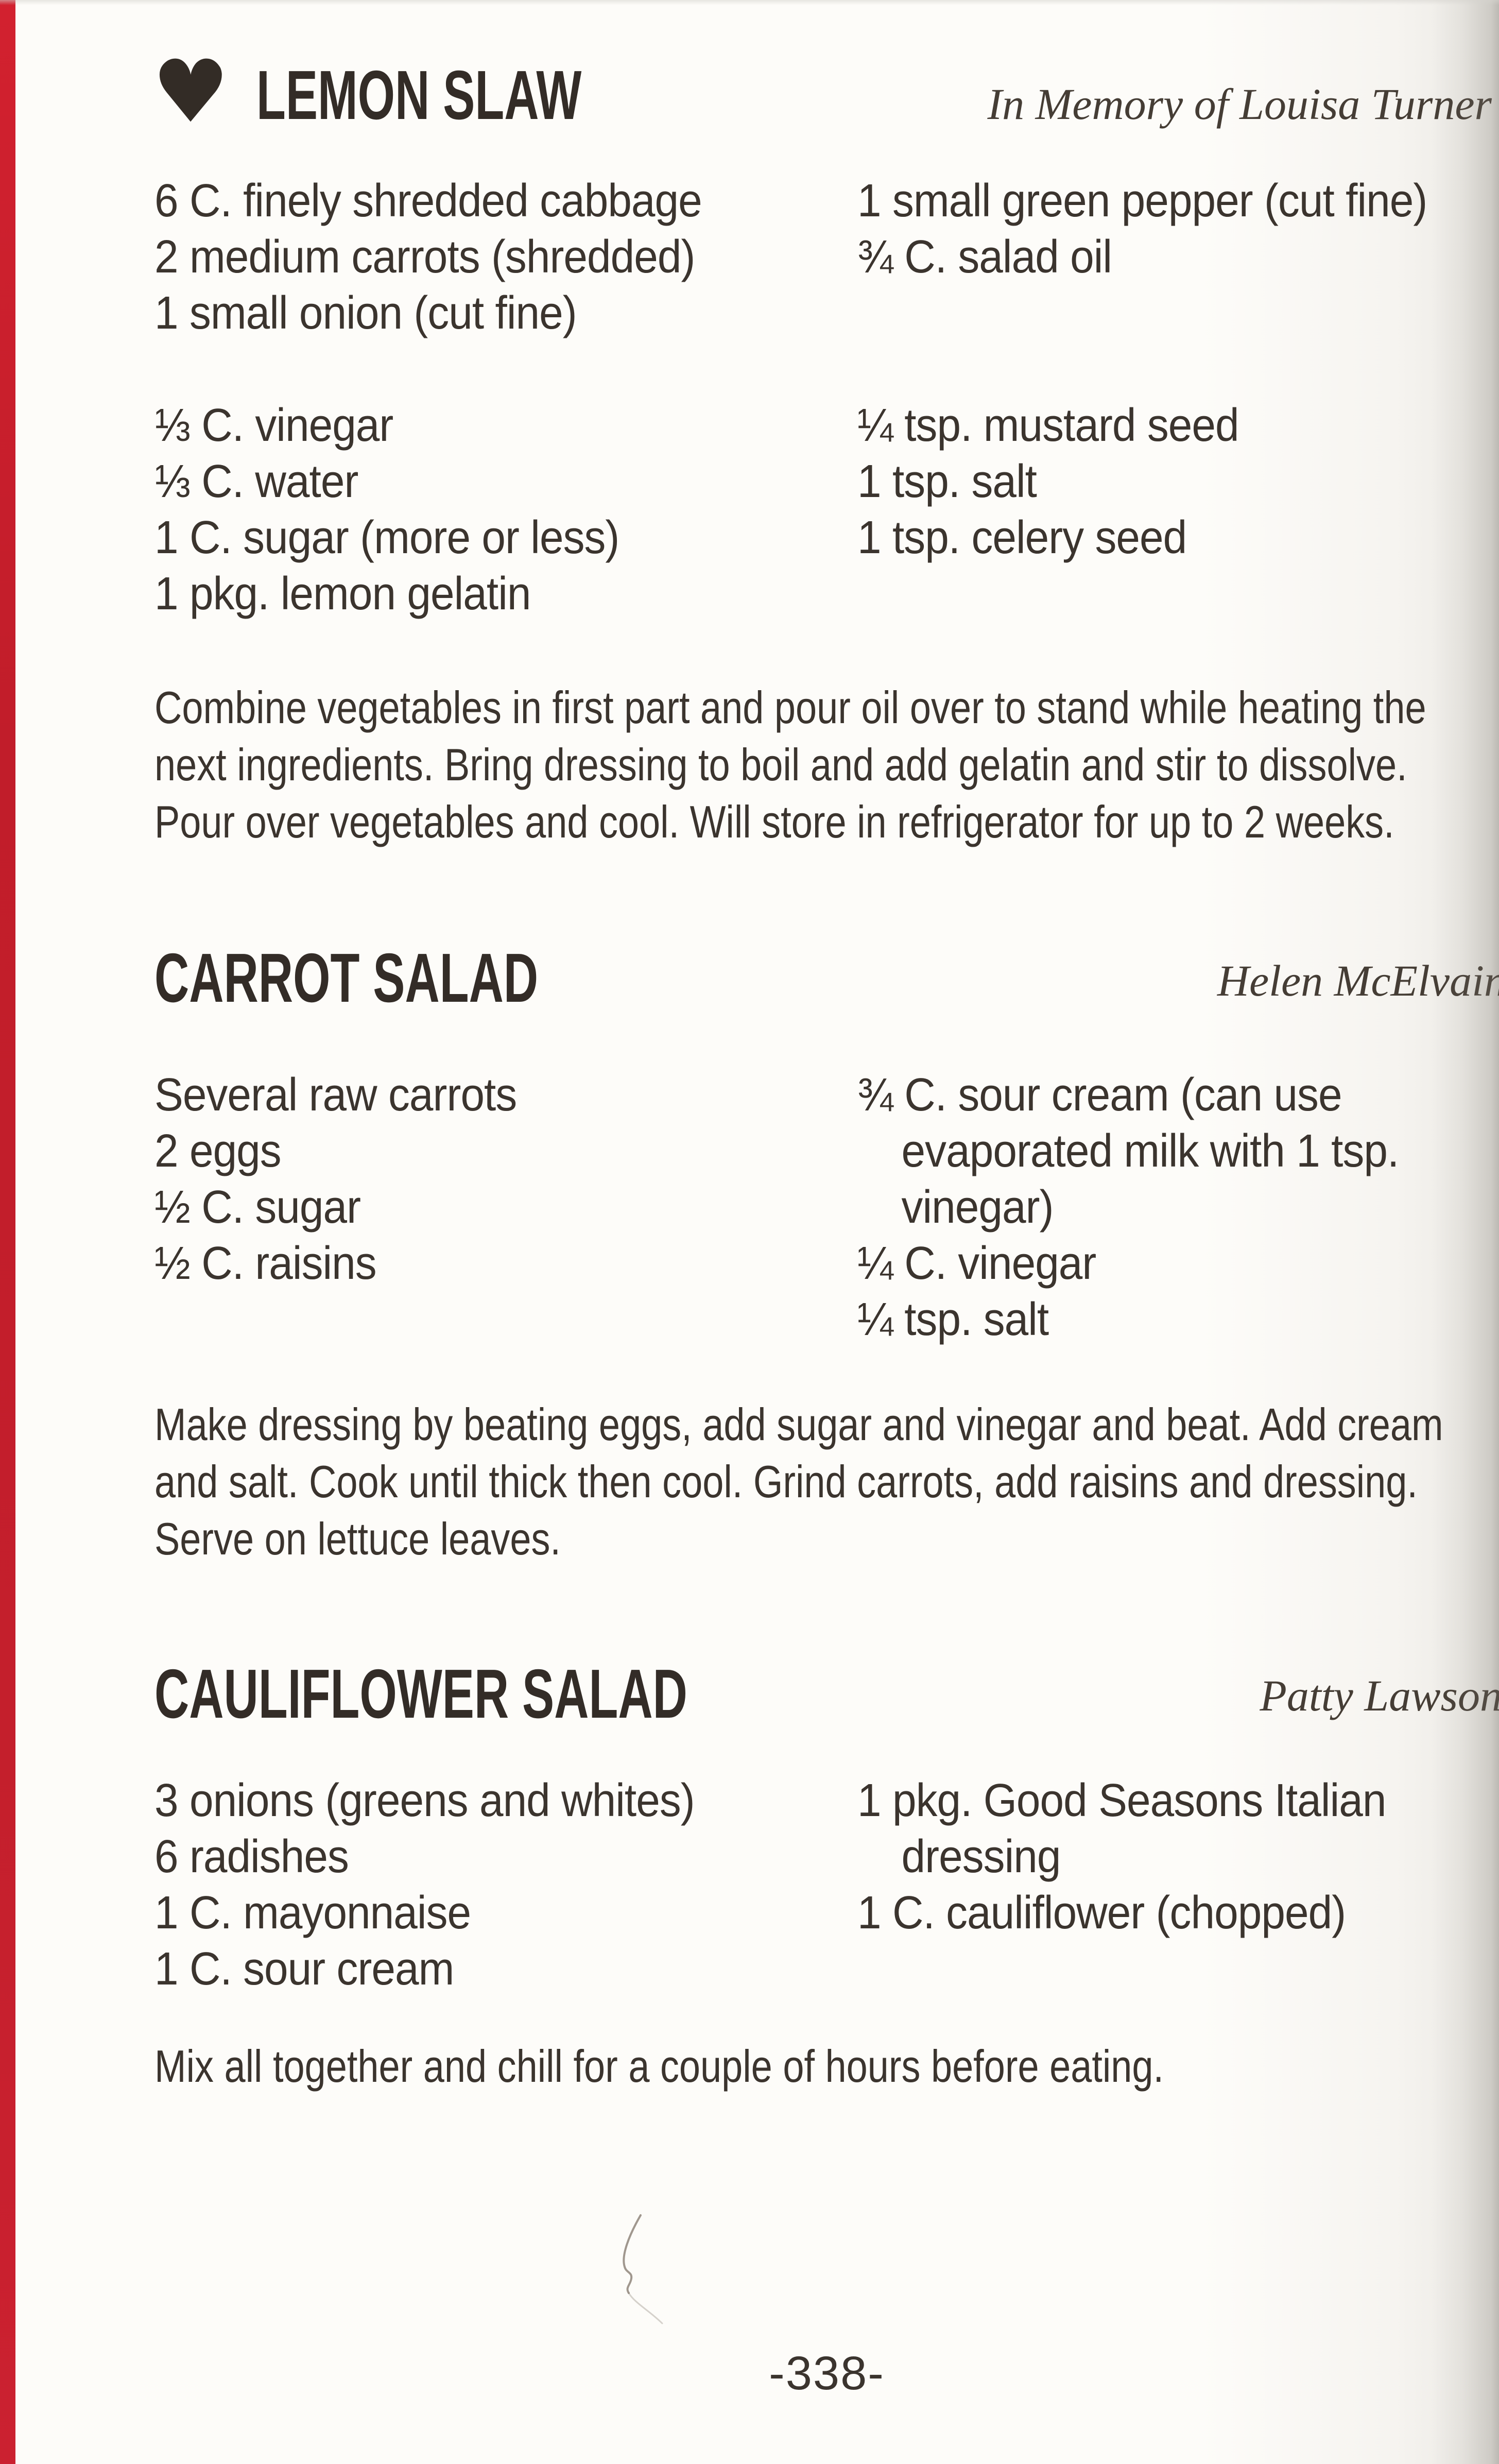  I want to click on attribution-lemon-slaw: In Memory of Louisa Turner, so click(1239, 104).